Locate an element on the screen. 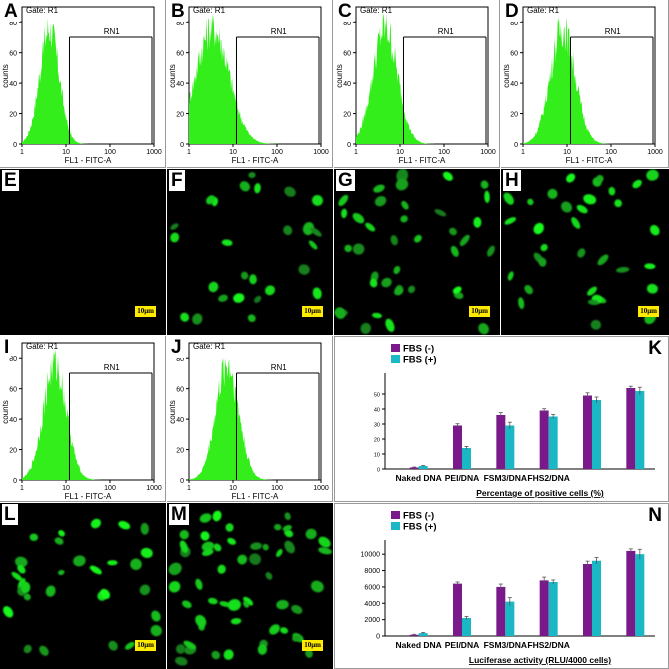 Image resolution: width=669 pixels, height=669 pixels. histogram-fill is located at coordinates (88, 414).